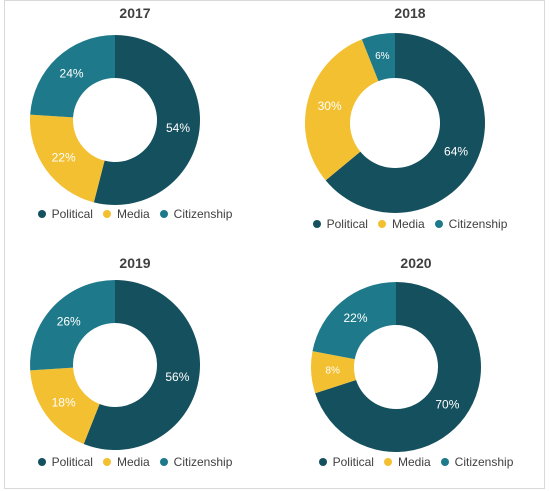 The image size is (550, 491). I want to click on donut-chart: 64% 30% 6%, so click(395, 123).